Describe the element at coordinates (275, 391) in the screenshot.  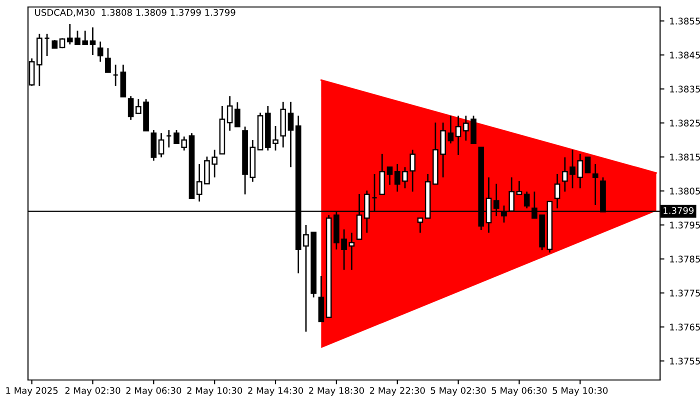
I see `x-tick-label: 2 May 14:30` at that location.